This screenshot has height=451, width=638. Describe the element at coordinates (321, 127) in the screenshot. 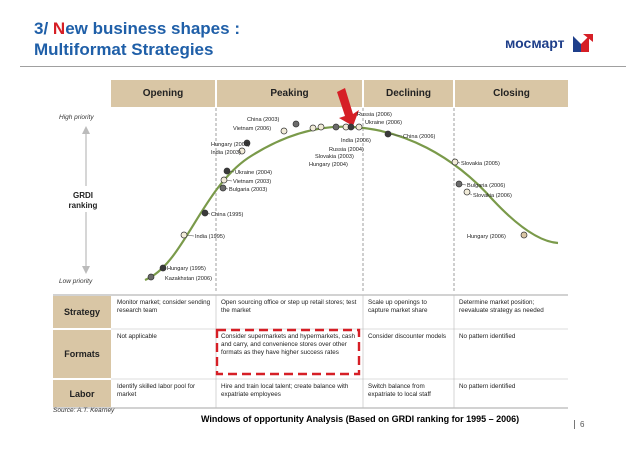

I see `marker-slovakia-2003` at that location.